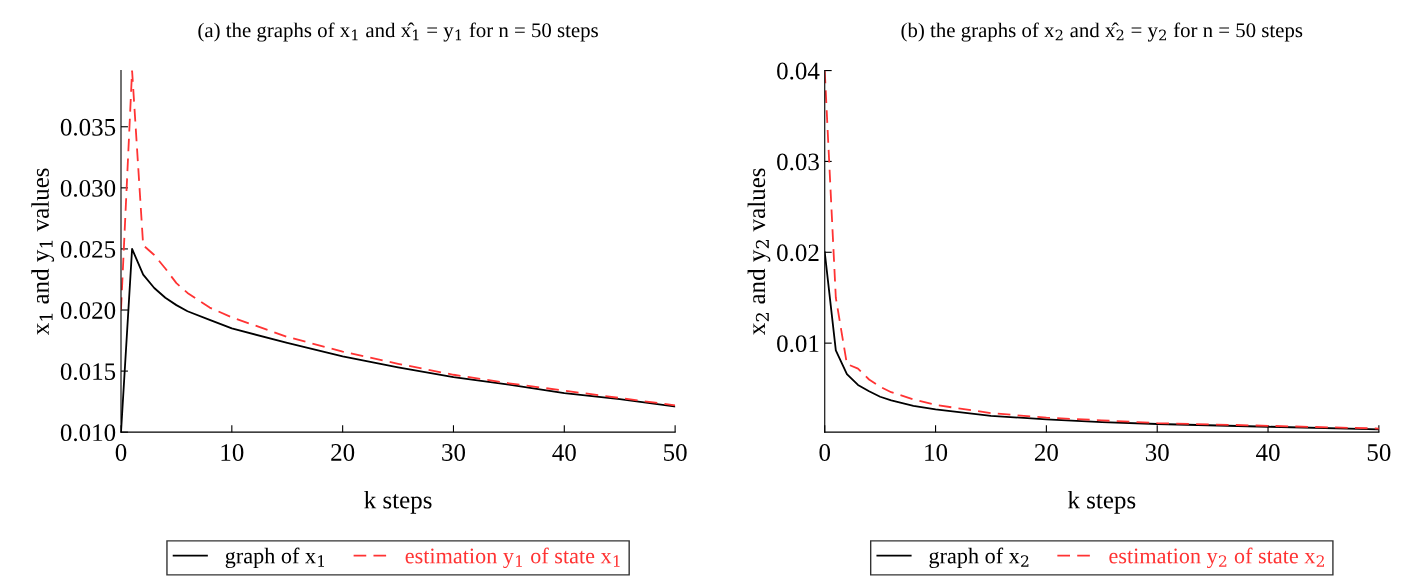 The image size is (1407, 588). What do you see at coordinates (798, 253) in the screenshot?
I see `y-tick-label: 0.02` at bounding box center [798, 253].